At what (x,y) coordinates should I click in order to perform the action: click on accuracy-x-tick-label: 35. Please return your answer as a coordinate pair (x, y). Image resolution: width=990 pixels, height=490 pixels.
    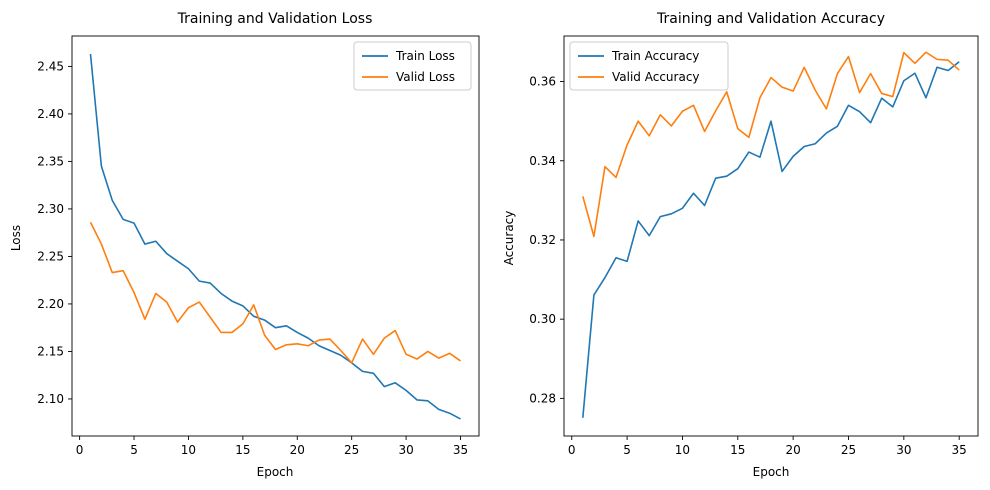
    Looking at the image, I should click on (959, 450).